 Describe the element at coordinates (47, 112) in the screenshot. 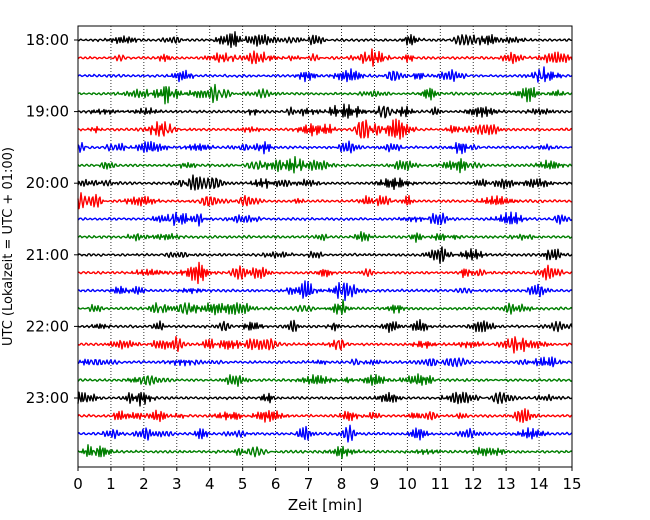

I see `y-tick-label: 19:00` at that location.